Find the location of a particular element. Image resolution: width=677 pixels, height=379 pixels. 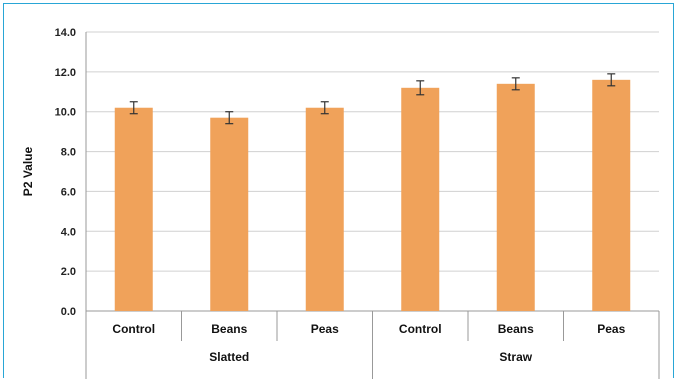

group-label: Slatted is located at coordinates (229, 357).